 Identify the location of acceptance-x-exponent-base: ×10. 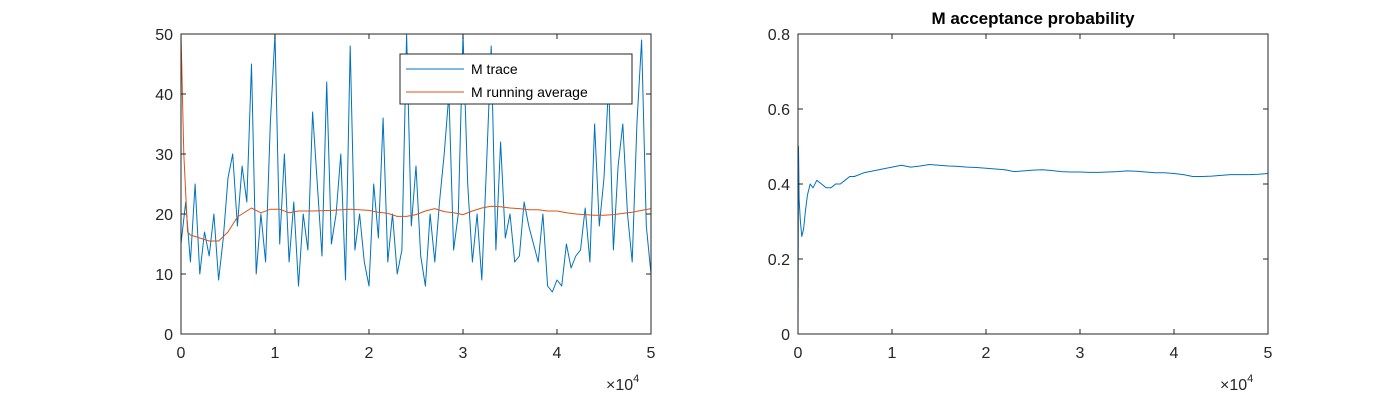
(1233, 385).